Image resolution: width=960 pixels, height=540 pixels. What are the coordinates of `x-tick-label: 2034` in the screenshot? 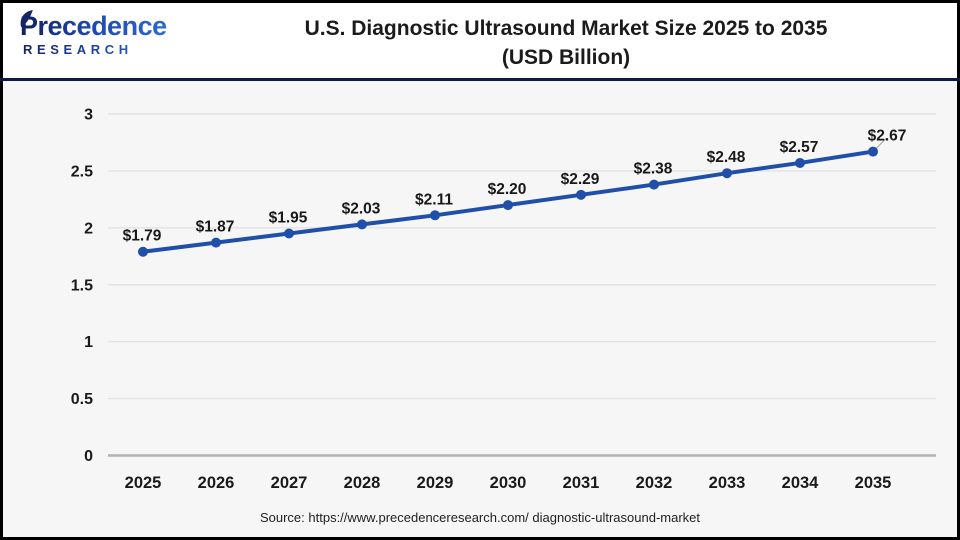 It's located at (801, 483).